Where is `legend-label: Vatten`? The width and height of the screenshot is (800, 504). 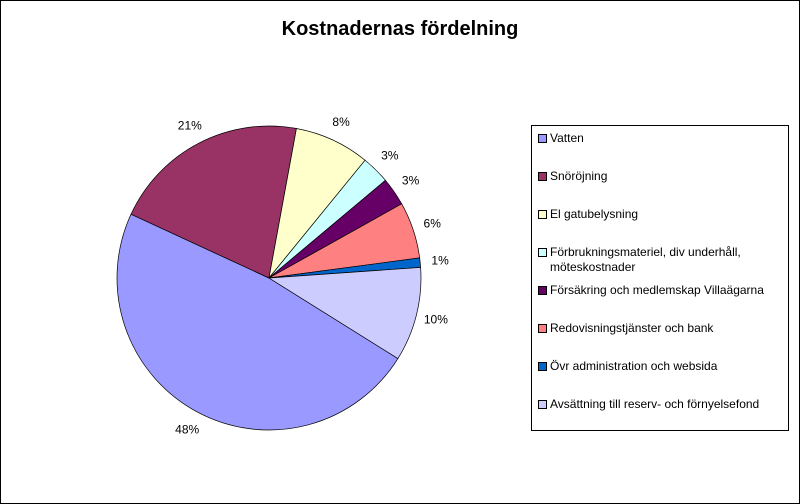
legend-label: Vatten is located at coordinates (567, 138).